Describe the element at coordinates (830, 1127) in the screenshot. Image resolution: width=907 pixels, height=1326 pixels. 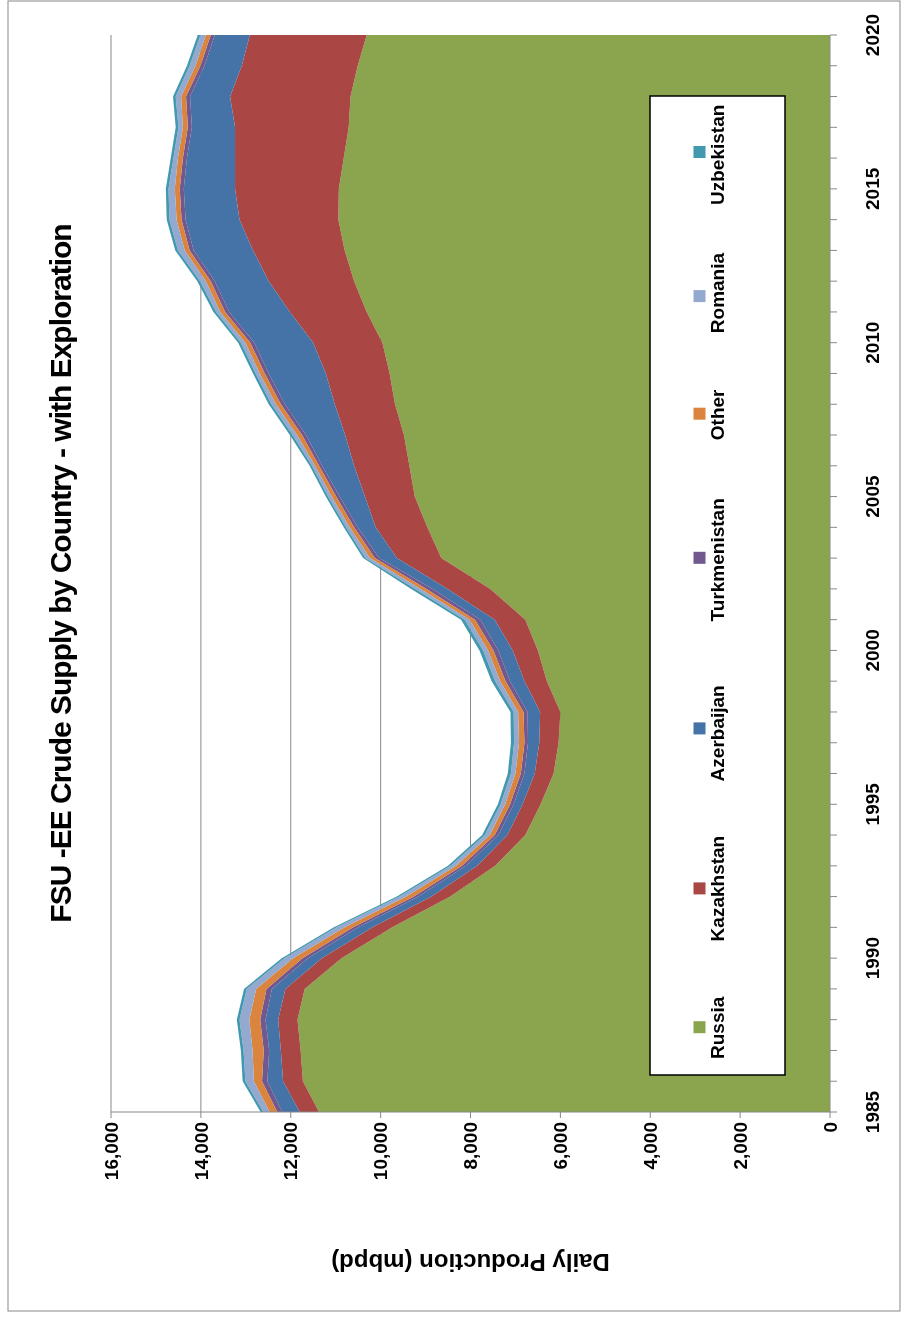
I see `x-tick-label: 0` at that location.